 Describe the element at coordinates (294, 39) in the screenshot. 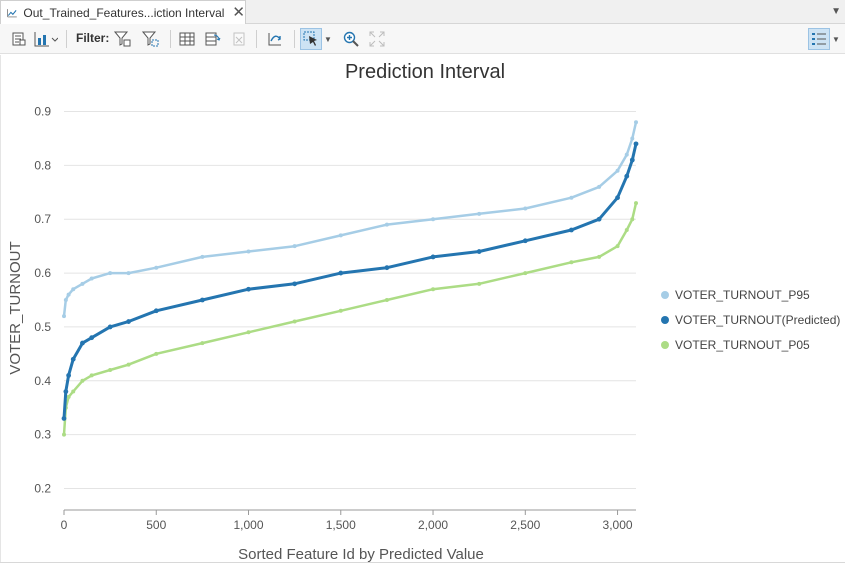

I see `toolbar-separator` at that location.